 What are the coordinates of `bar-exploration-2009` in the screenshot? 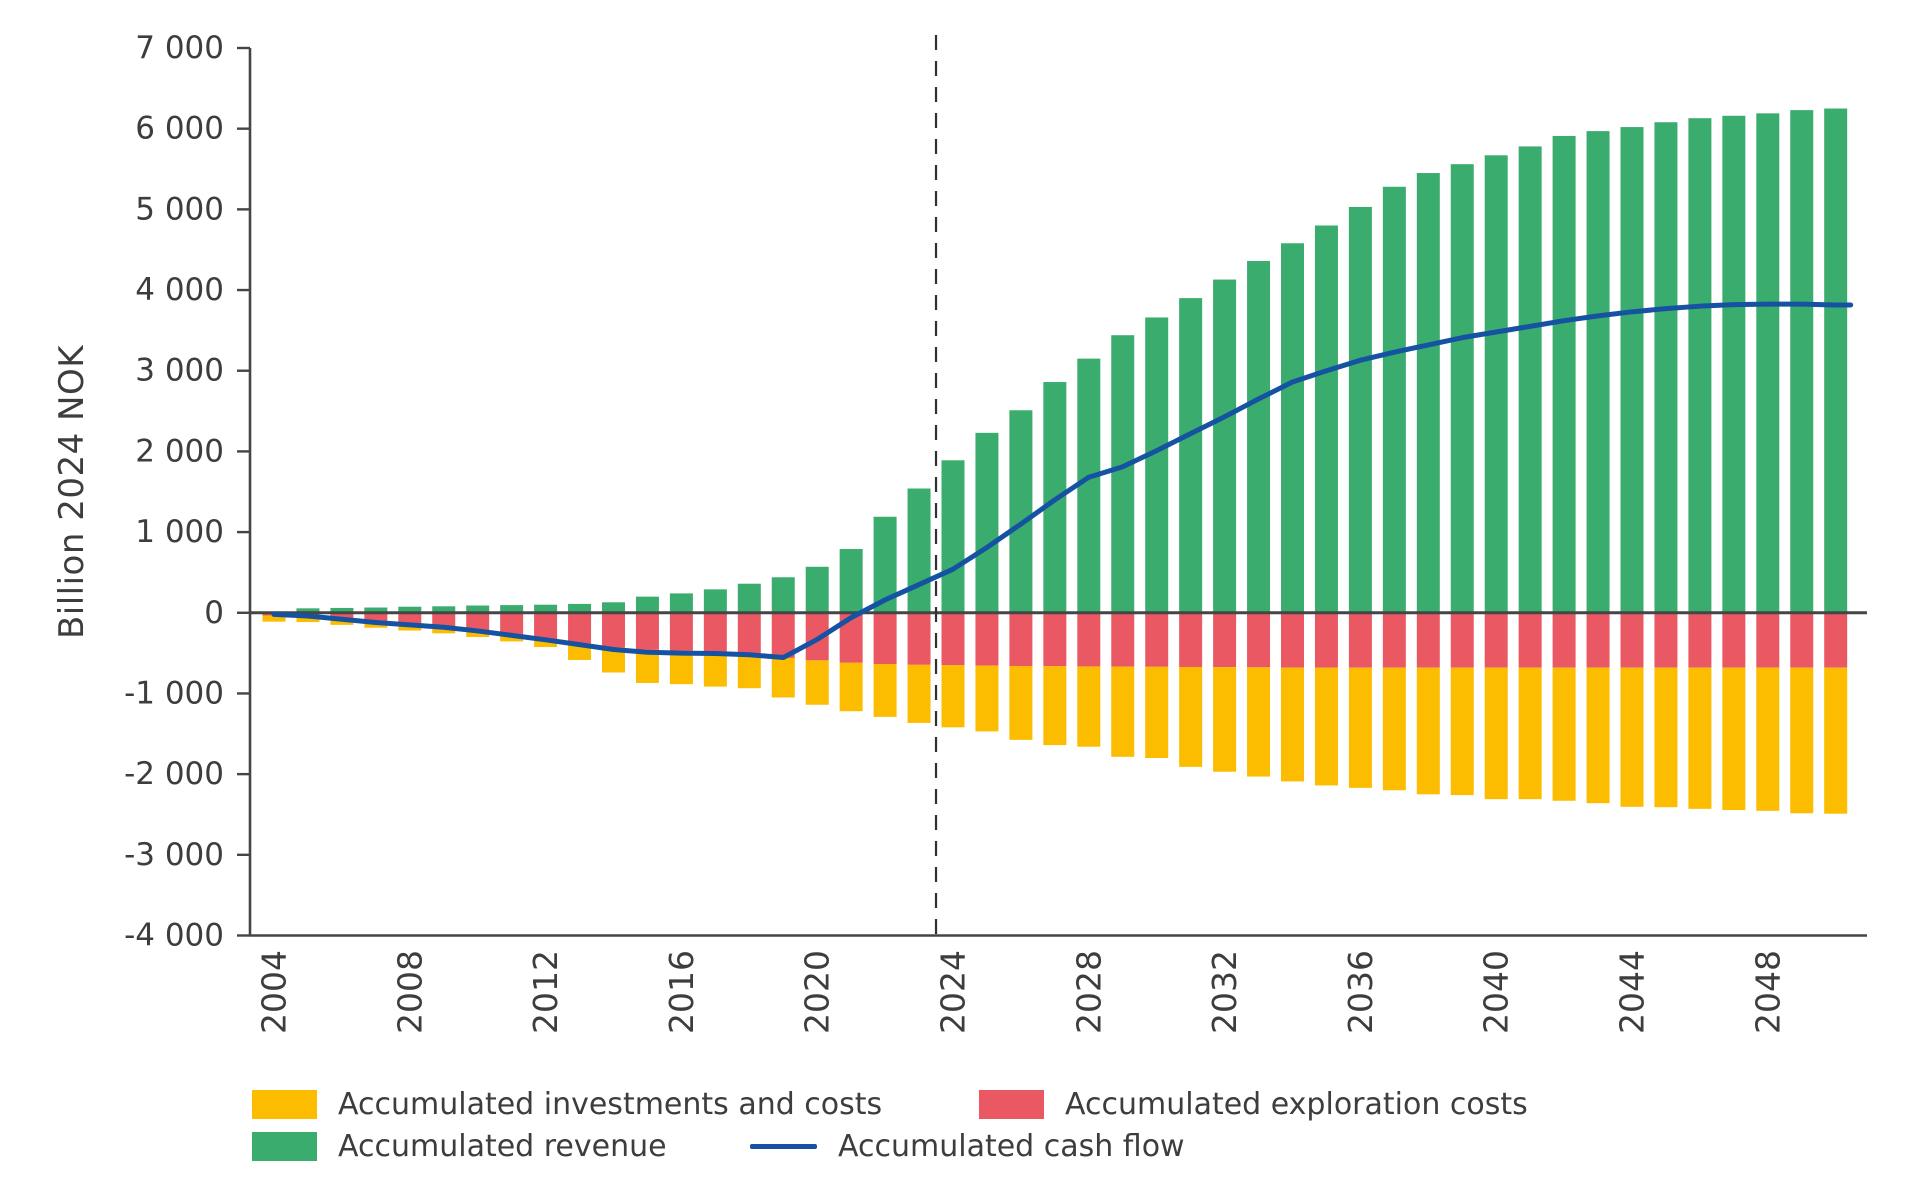 It's located at (444, 619).